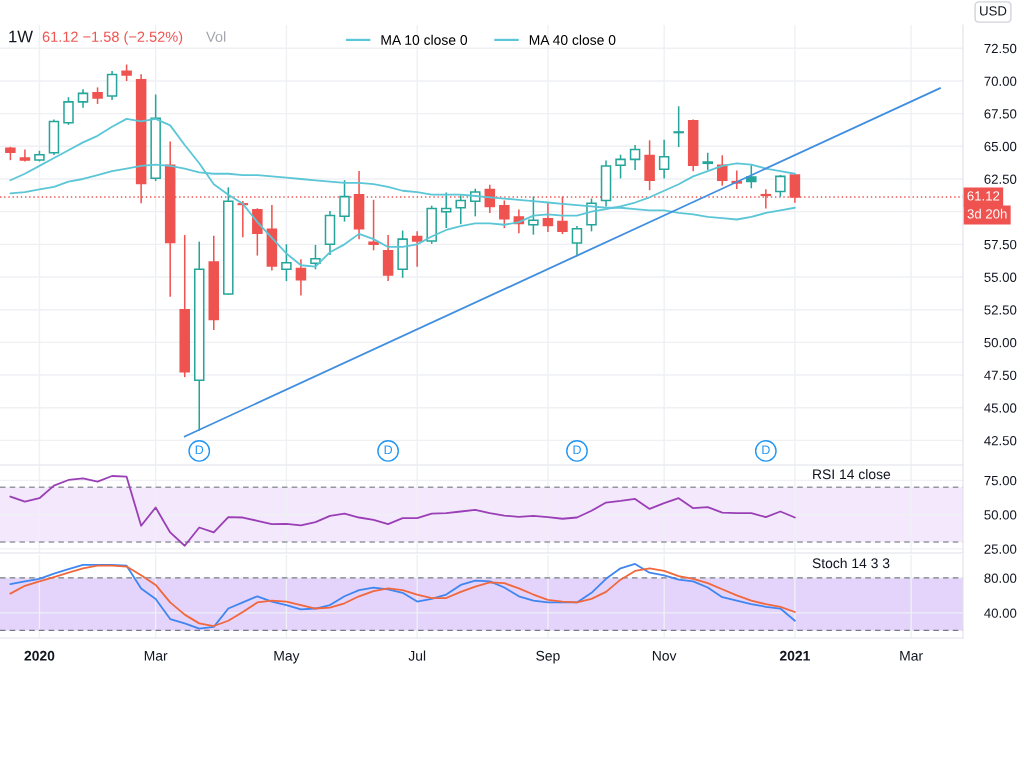  I want to click on ref-line-label: 61.12, so click(983, 196).